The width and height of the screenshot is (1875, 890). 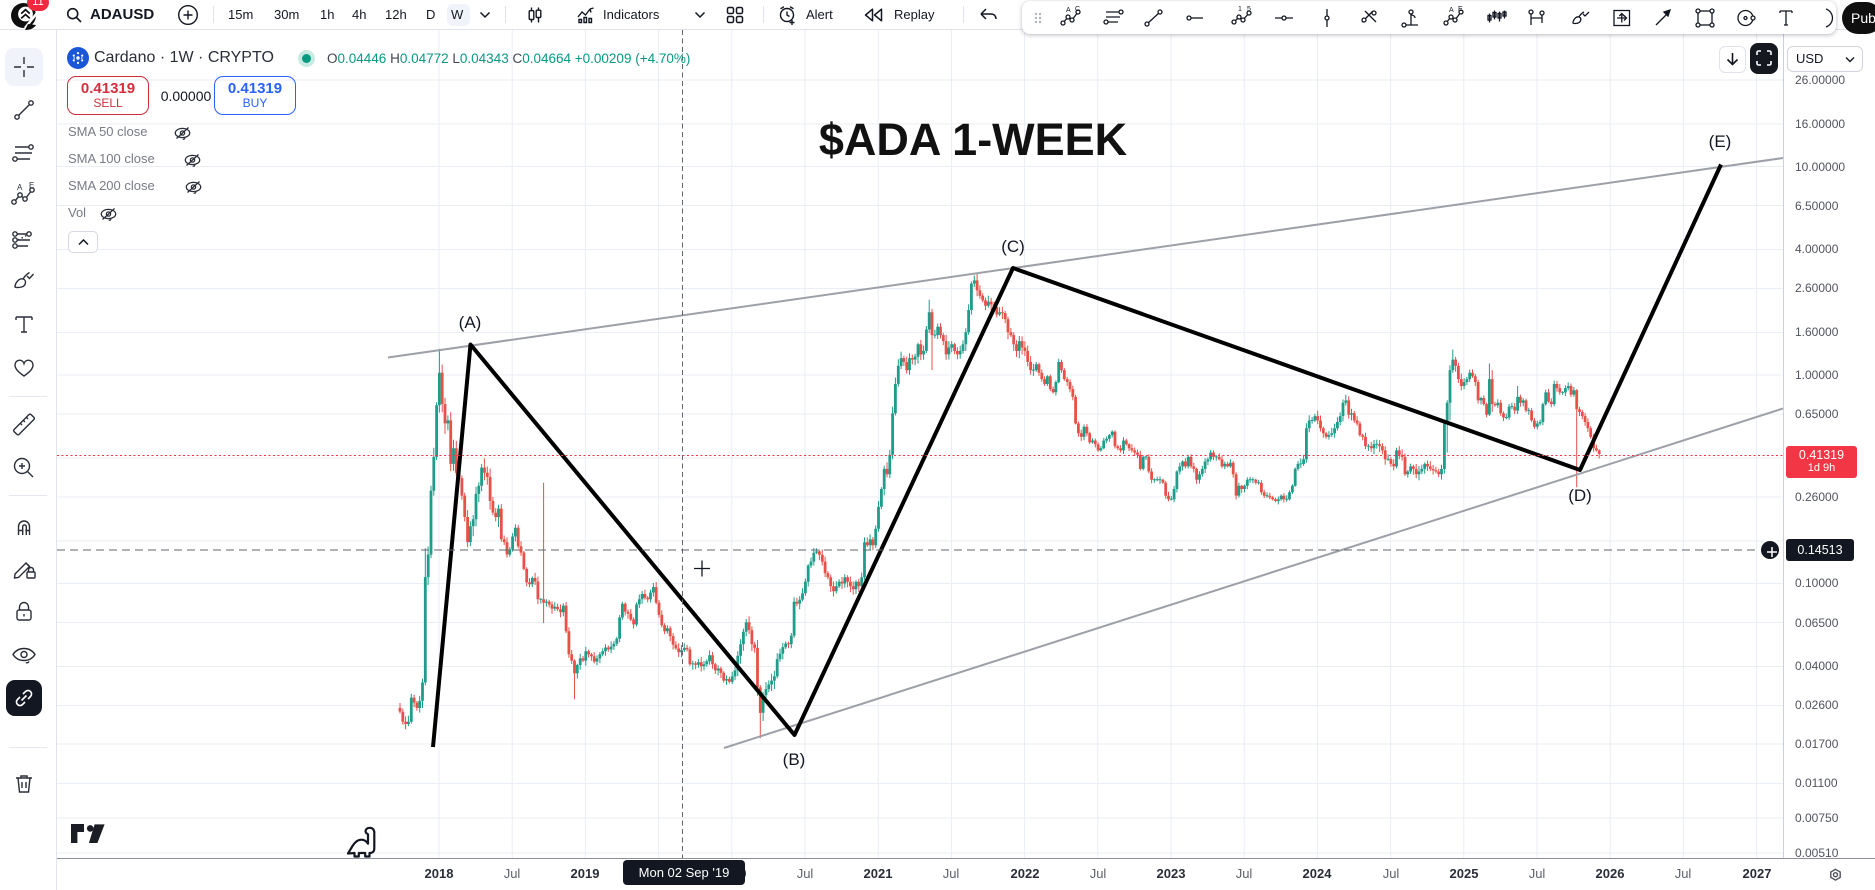 What do you see at coordinates (973, 139) in the screenshot?
I see `svg-text: $ADA 1-WEEK` at bounding box center [973, 139].